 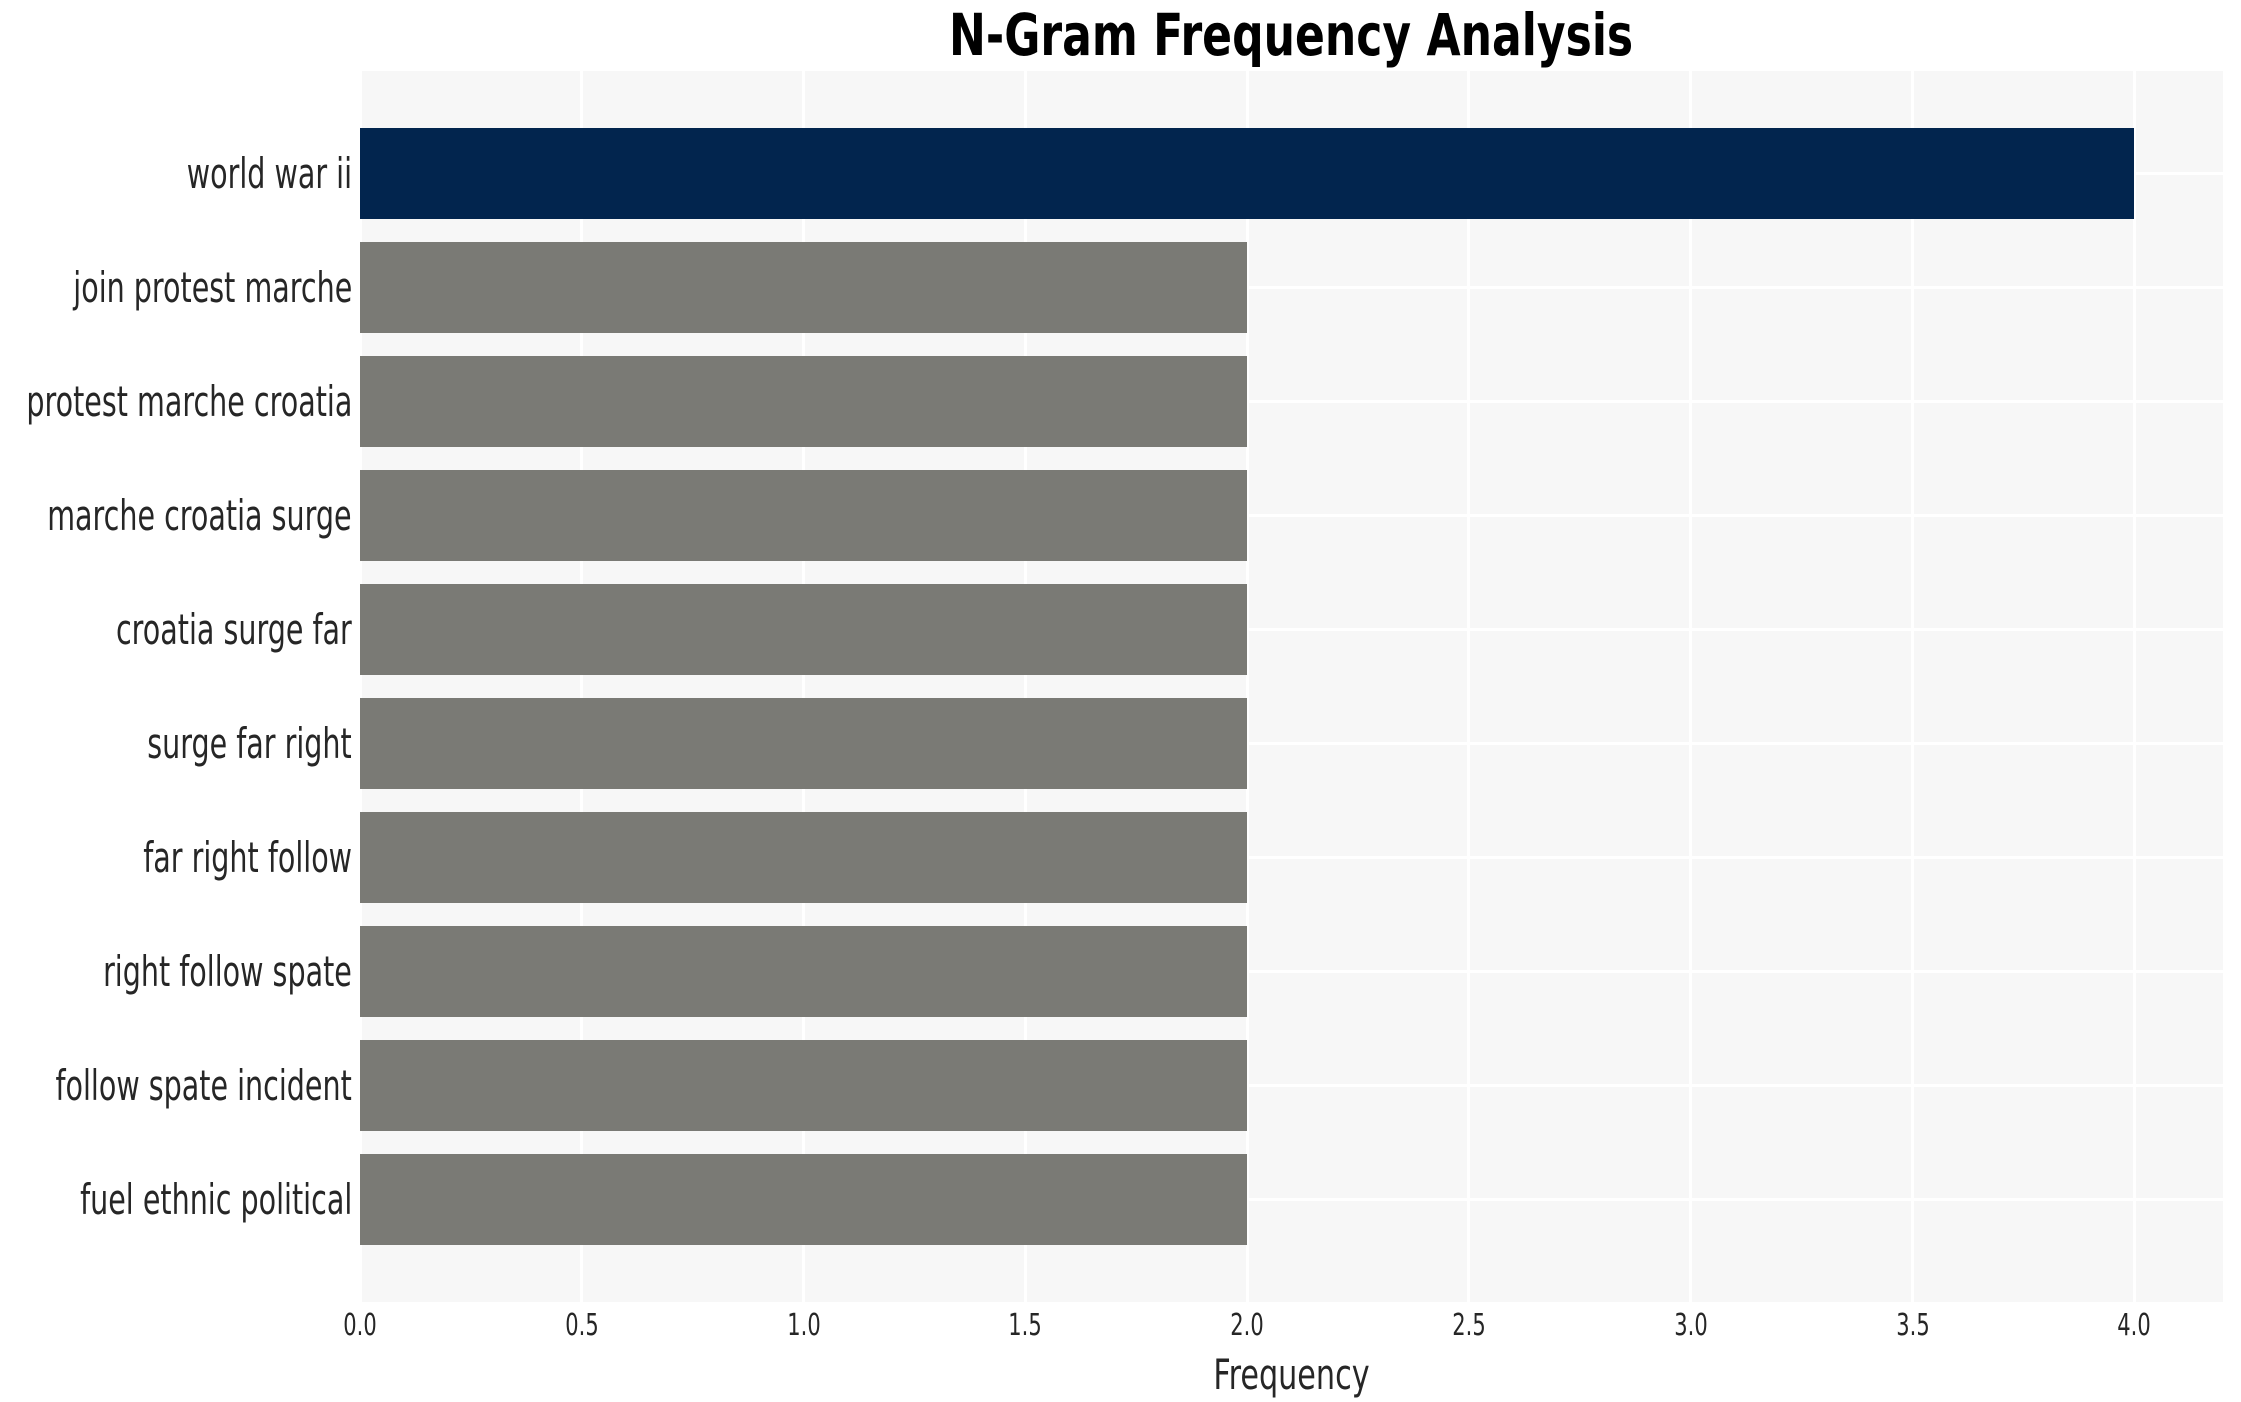 I want to click on bar-world-war-ii, so click(x=1247, y=173).